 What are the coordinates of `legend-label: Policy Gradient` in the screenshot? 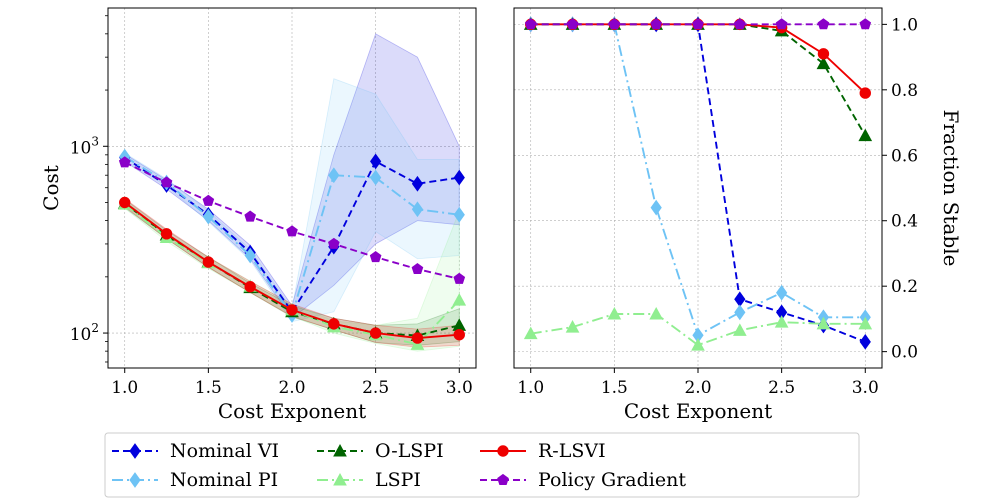 It's located at (612, 480).